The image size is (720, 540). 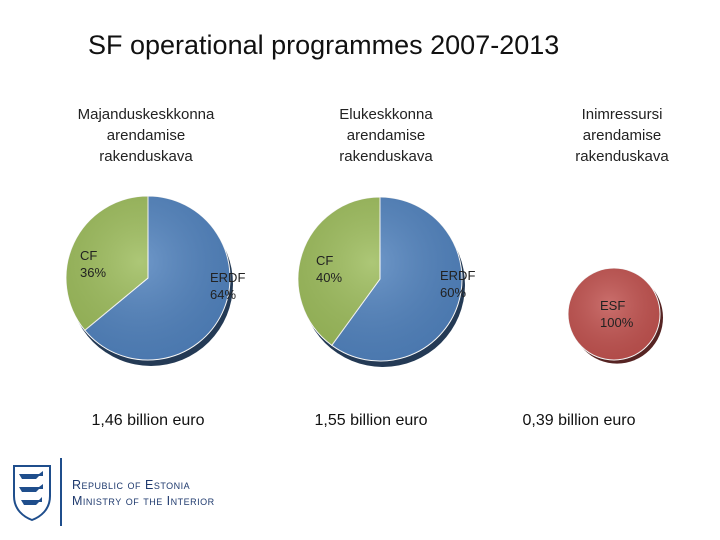 I want to click on chart-2-title: Elukeskkonna arendamise rakenduskava, so click(x=386, y=135).